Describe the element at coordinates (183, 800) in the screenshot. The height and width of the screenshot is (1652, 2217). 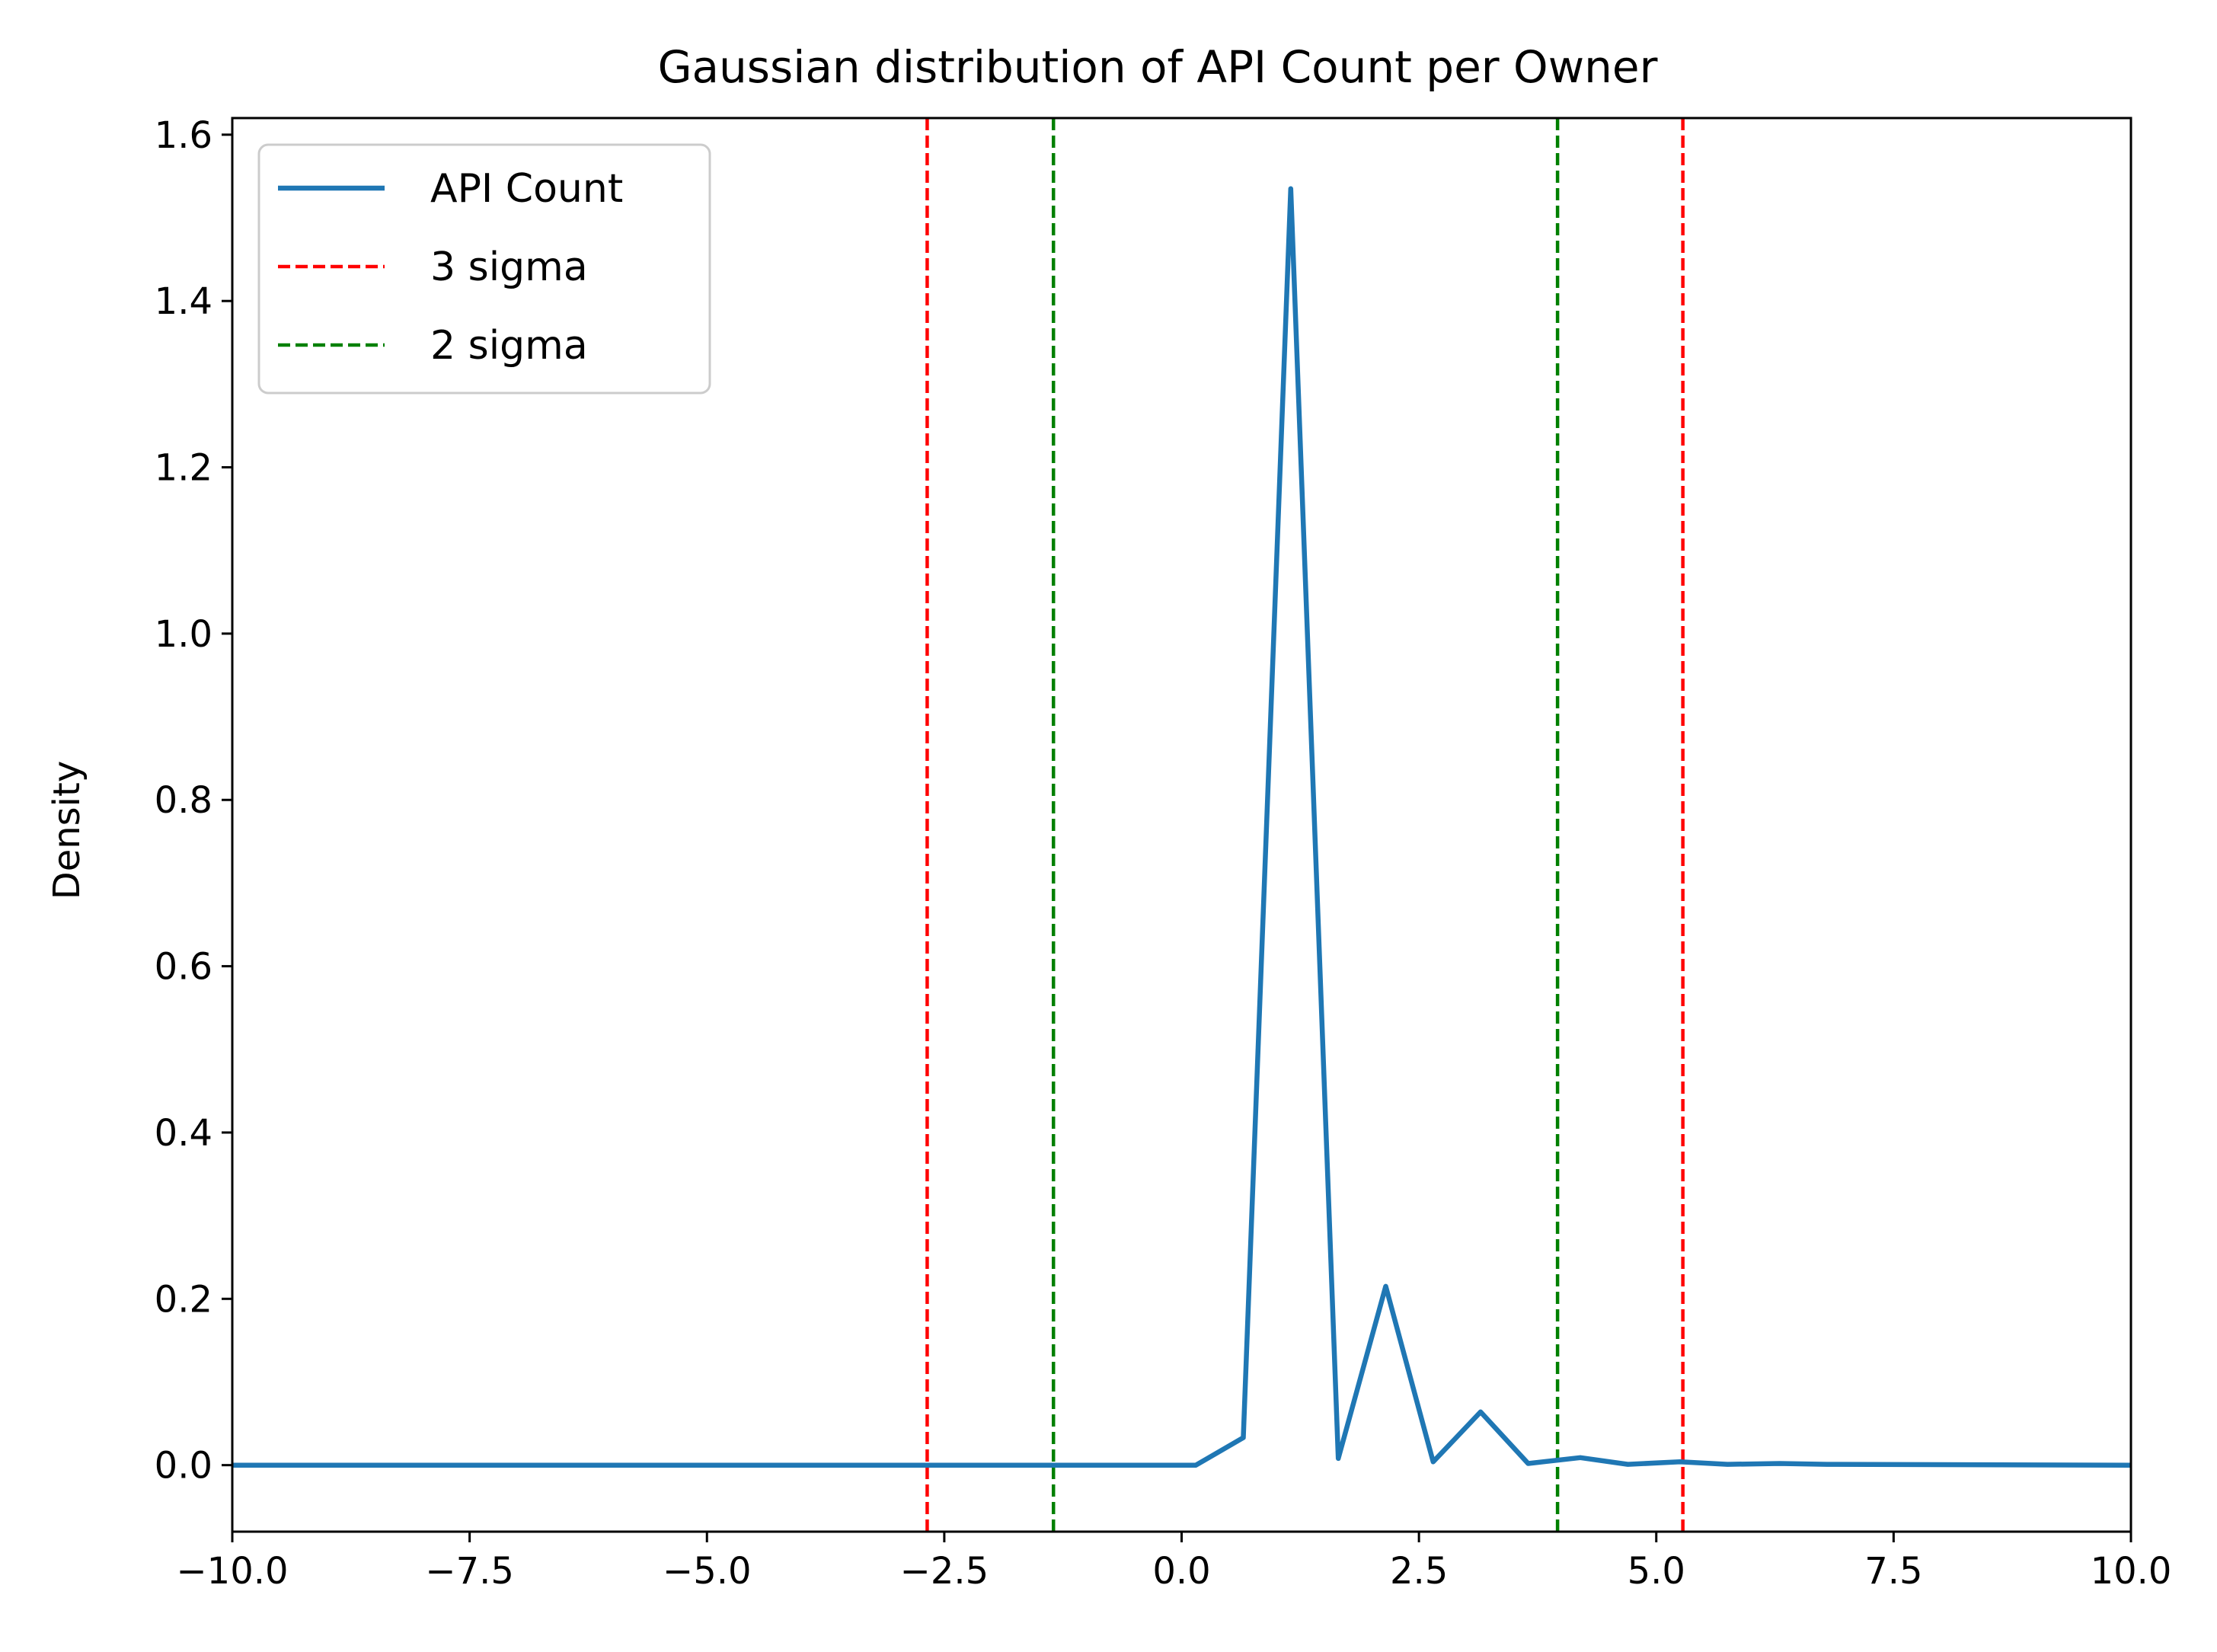
I see `y-tick-label: 0.8` at that location.